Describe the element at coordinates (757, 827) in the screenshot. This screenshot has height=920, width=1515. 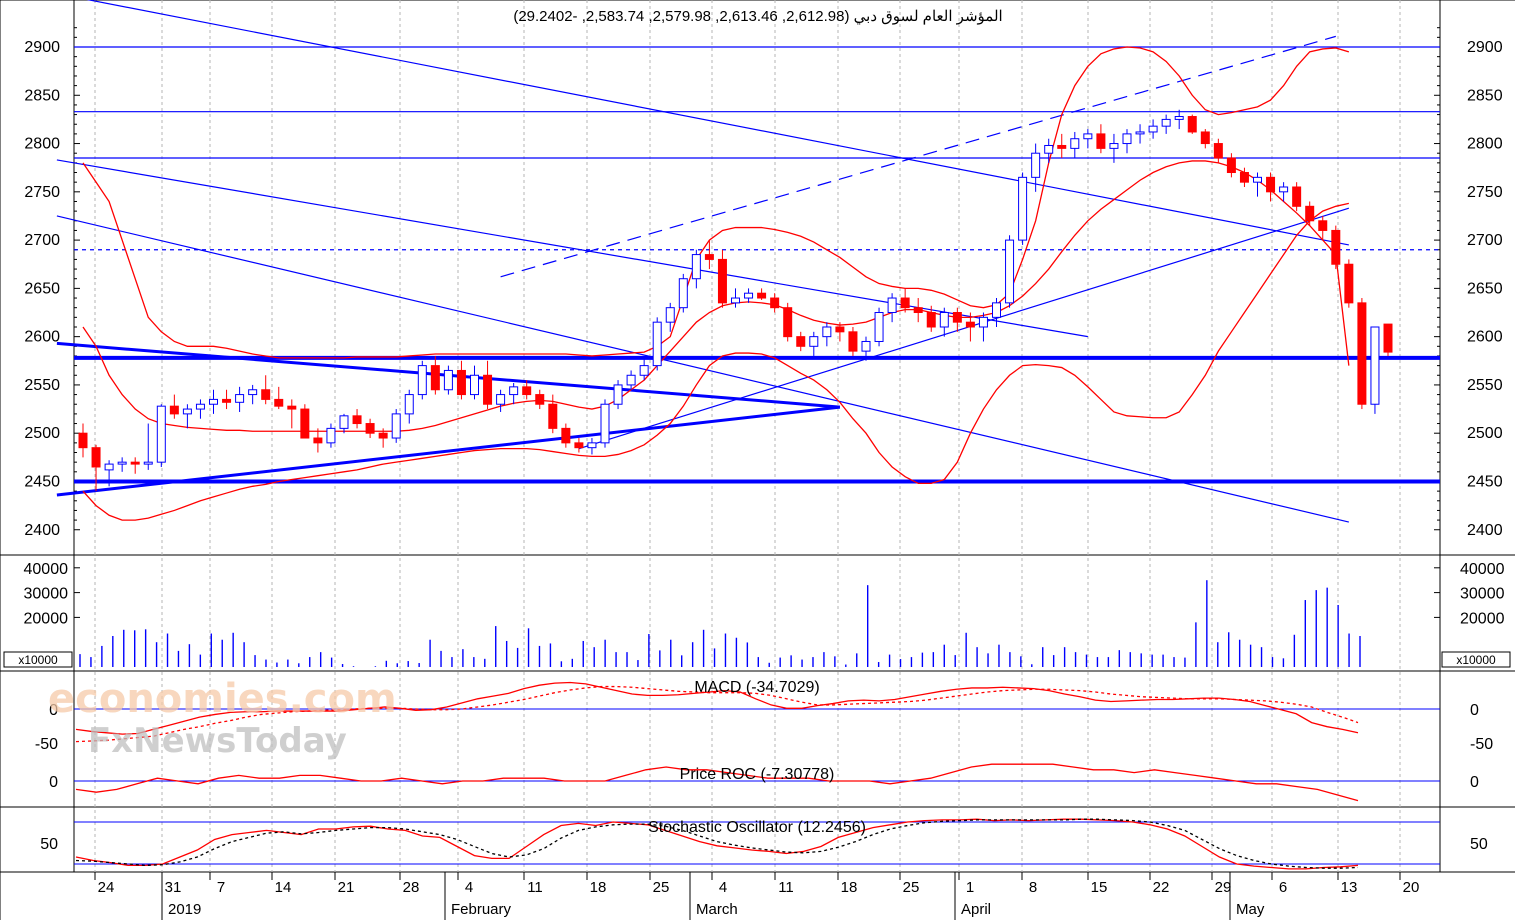
I see `stochastic-title: Stochastic Oscillator (12.2456)` at that location.